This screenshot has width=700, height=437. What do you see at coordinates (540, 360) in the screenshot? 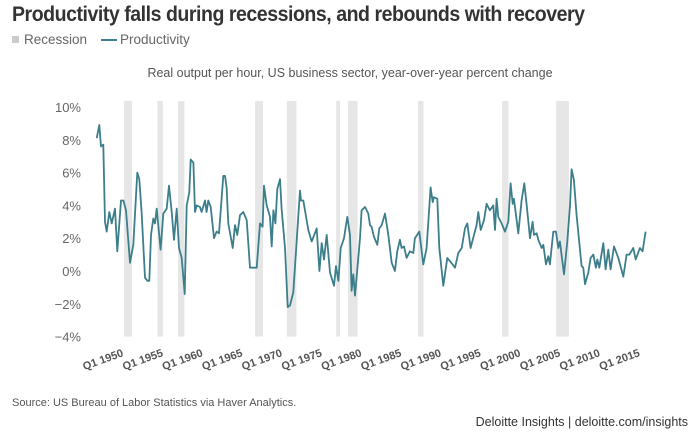
I see `x-tick-label: Q1 2005` at bounding box center [540, 360].